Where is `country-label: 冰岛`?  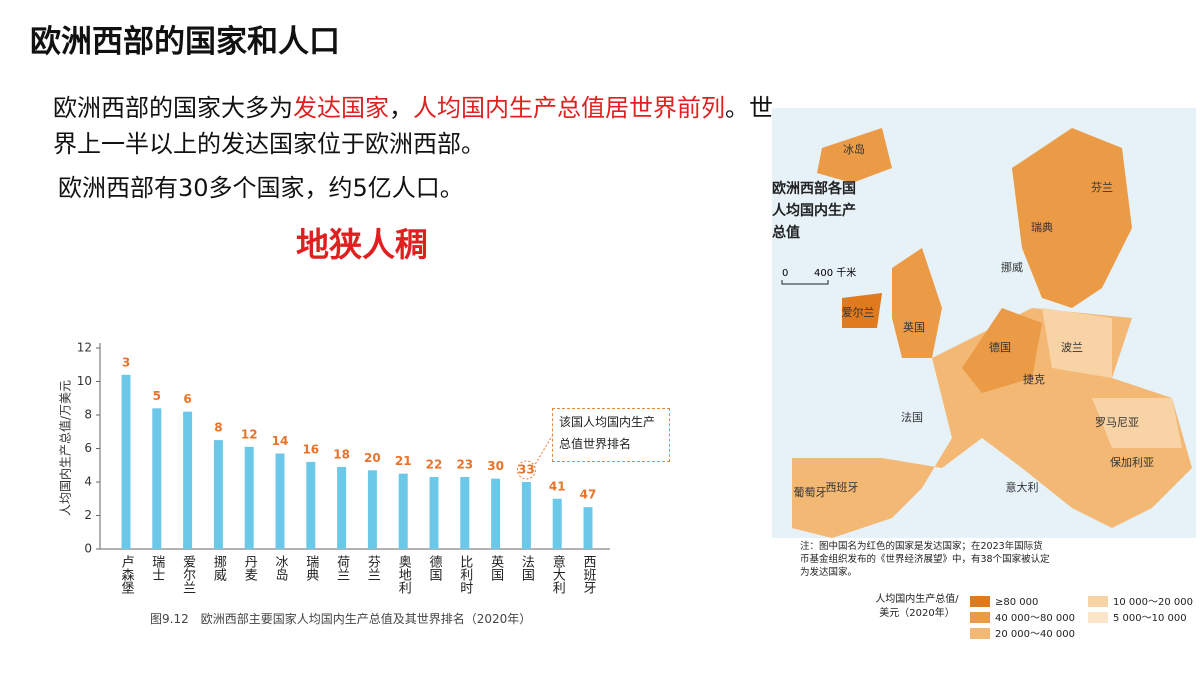
country-label: 冰岛 is located at coordinates (854, 149).